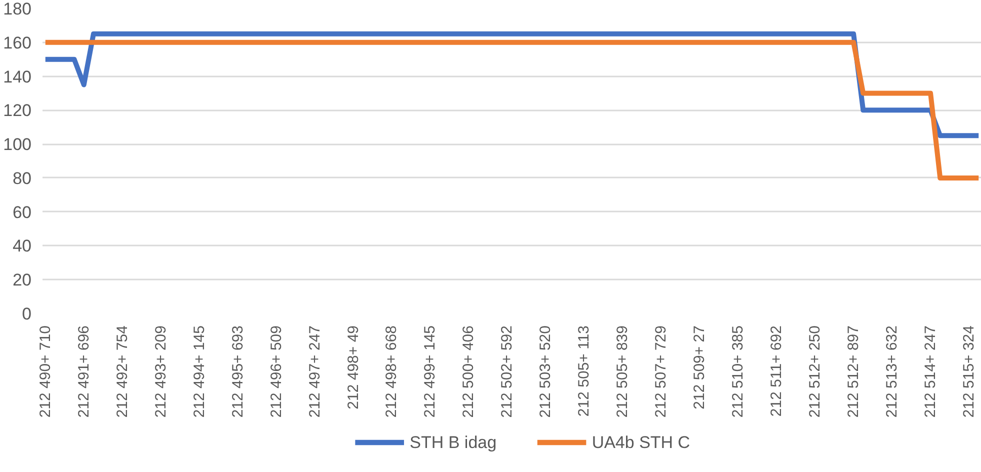 The image size is (981, 472). Describe the element at coordinates (161, 371) in the screenshot. I see `x-tick-label: 212 493+ 209` at that location.